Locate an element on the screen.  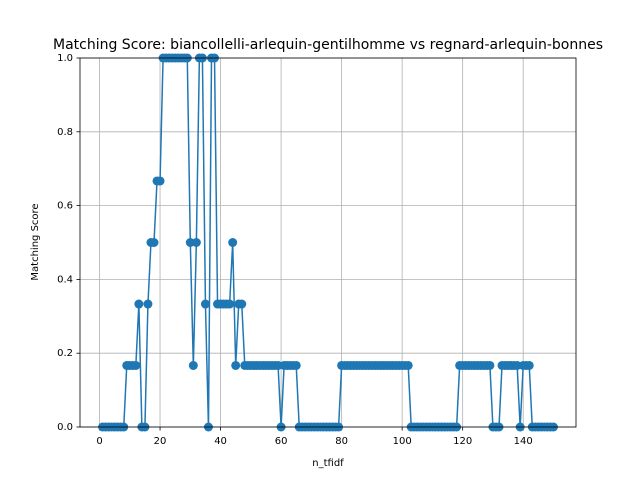
x-tick-label: 100 is located at coordinates (402, 441).